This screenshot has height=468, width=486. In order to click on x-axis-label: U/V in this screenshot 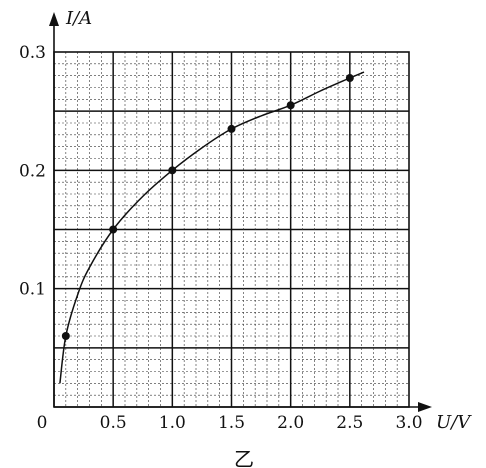, I will do `click(454, 422)`.